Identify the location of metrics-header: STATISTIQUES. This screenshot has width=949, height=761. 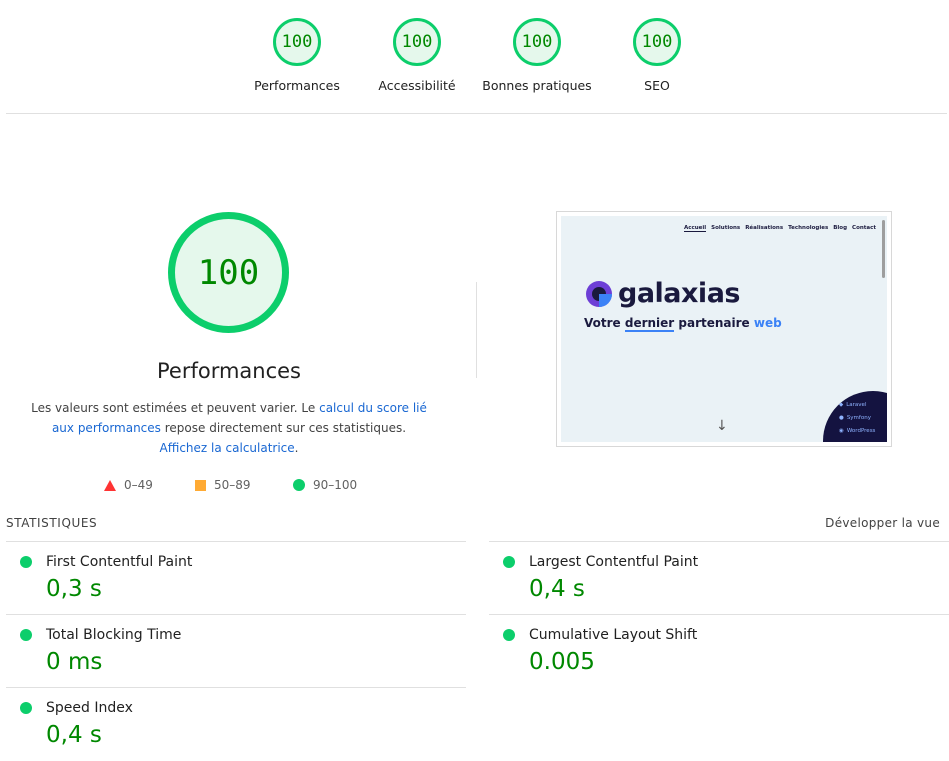
(52, 523).